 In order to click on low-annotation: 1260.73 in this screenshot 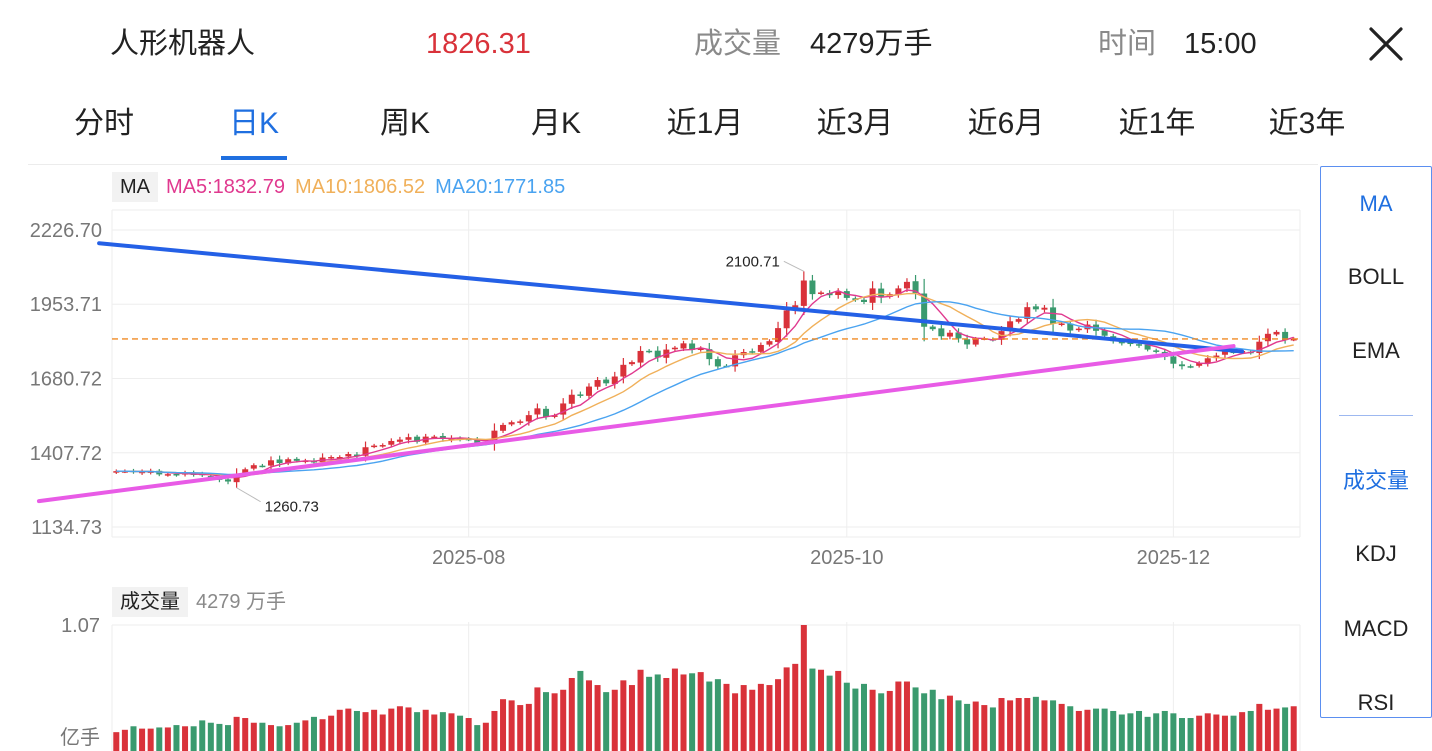, I will do `click(292, 507)`.